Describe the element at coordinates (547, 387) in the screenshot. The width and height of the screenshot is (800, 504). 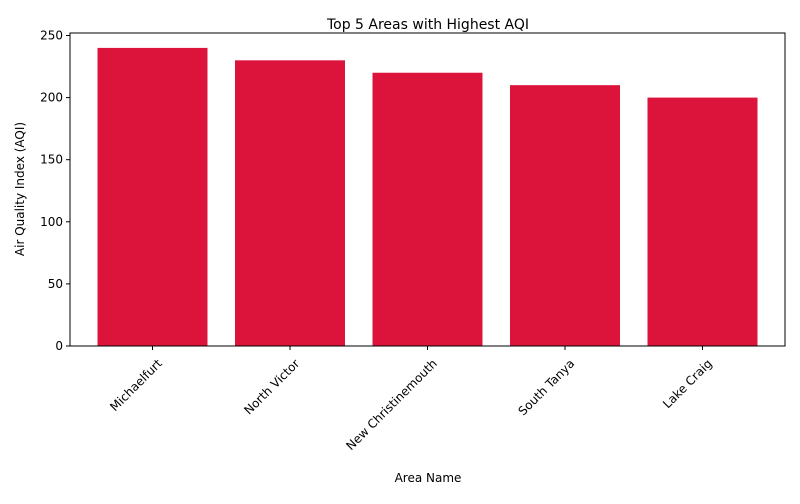
I see `x-tick-label: South Tanya` at that location.